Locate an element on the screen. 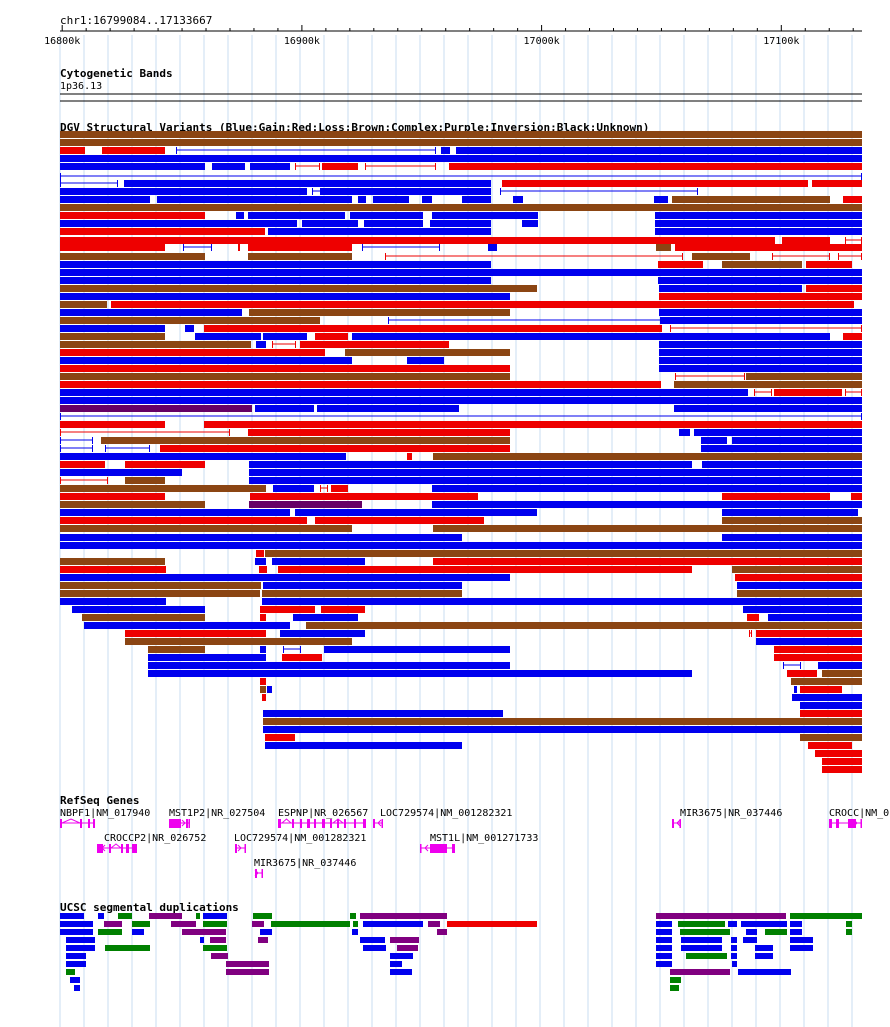  gene-label: MST1L|NM_001271733 is located at coordinates (484, 838).